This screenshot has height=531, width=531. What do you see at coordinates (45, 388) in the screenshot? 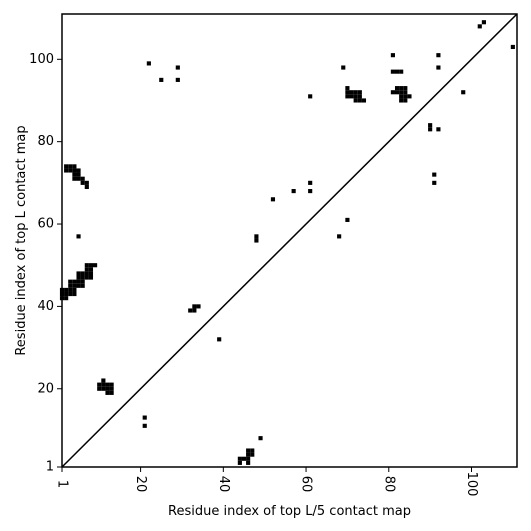
I see `y-tick-label: 20` at bounding box center [45, 388].